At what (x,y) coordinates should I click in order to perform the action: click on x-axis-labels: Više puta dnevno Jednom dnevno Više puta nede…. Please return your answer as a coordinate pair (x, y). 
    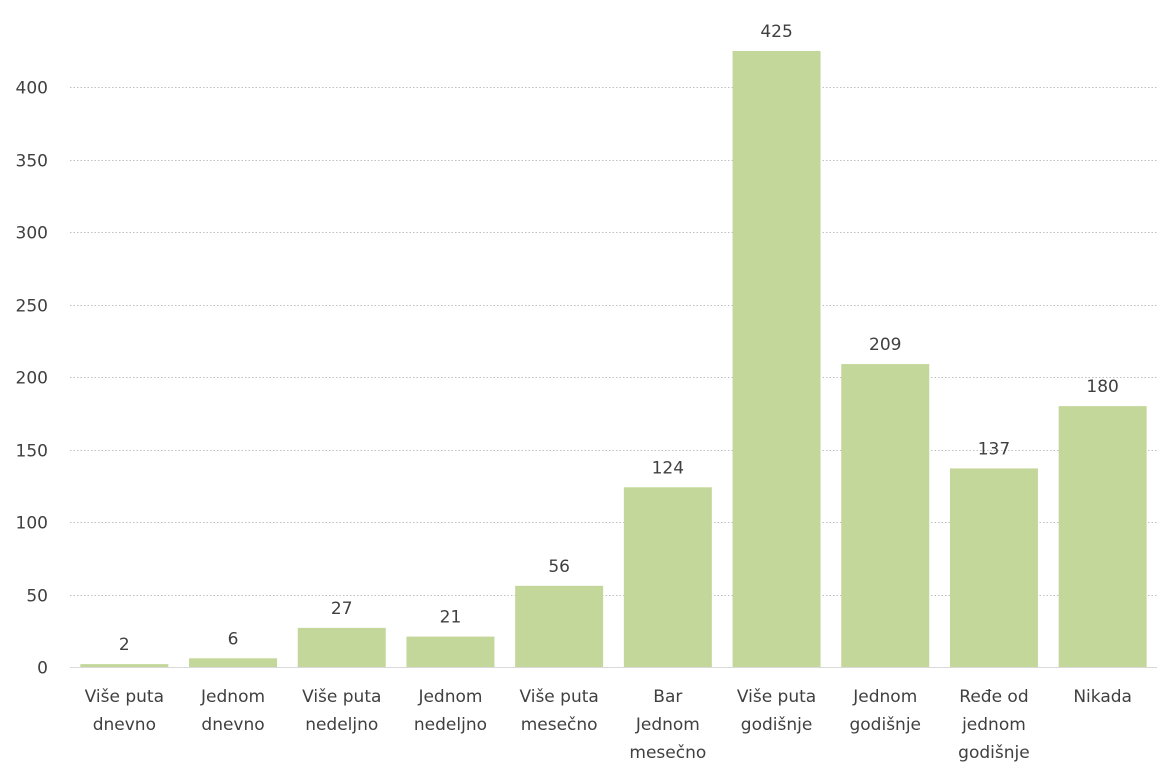
    Looking at the image, I should click on (608, 725).